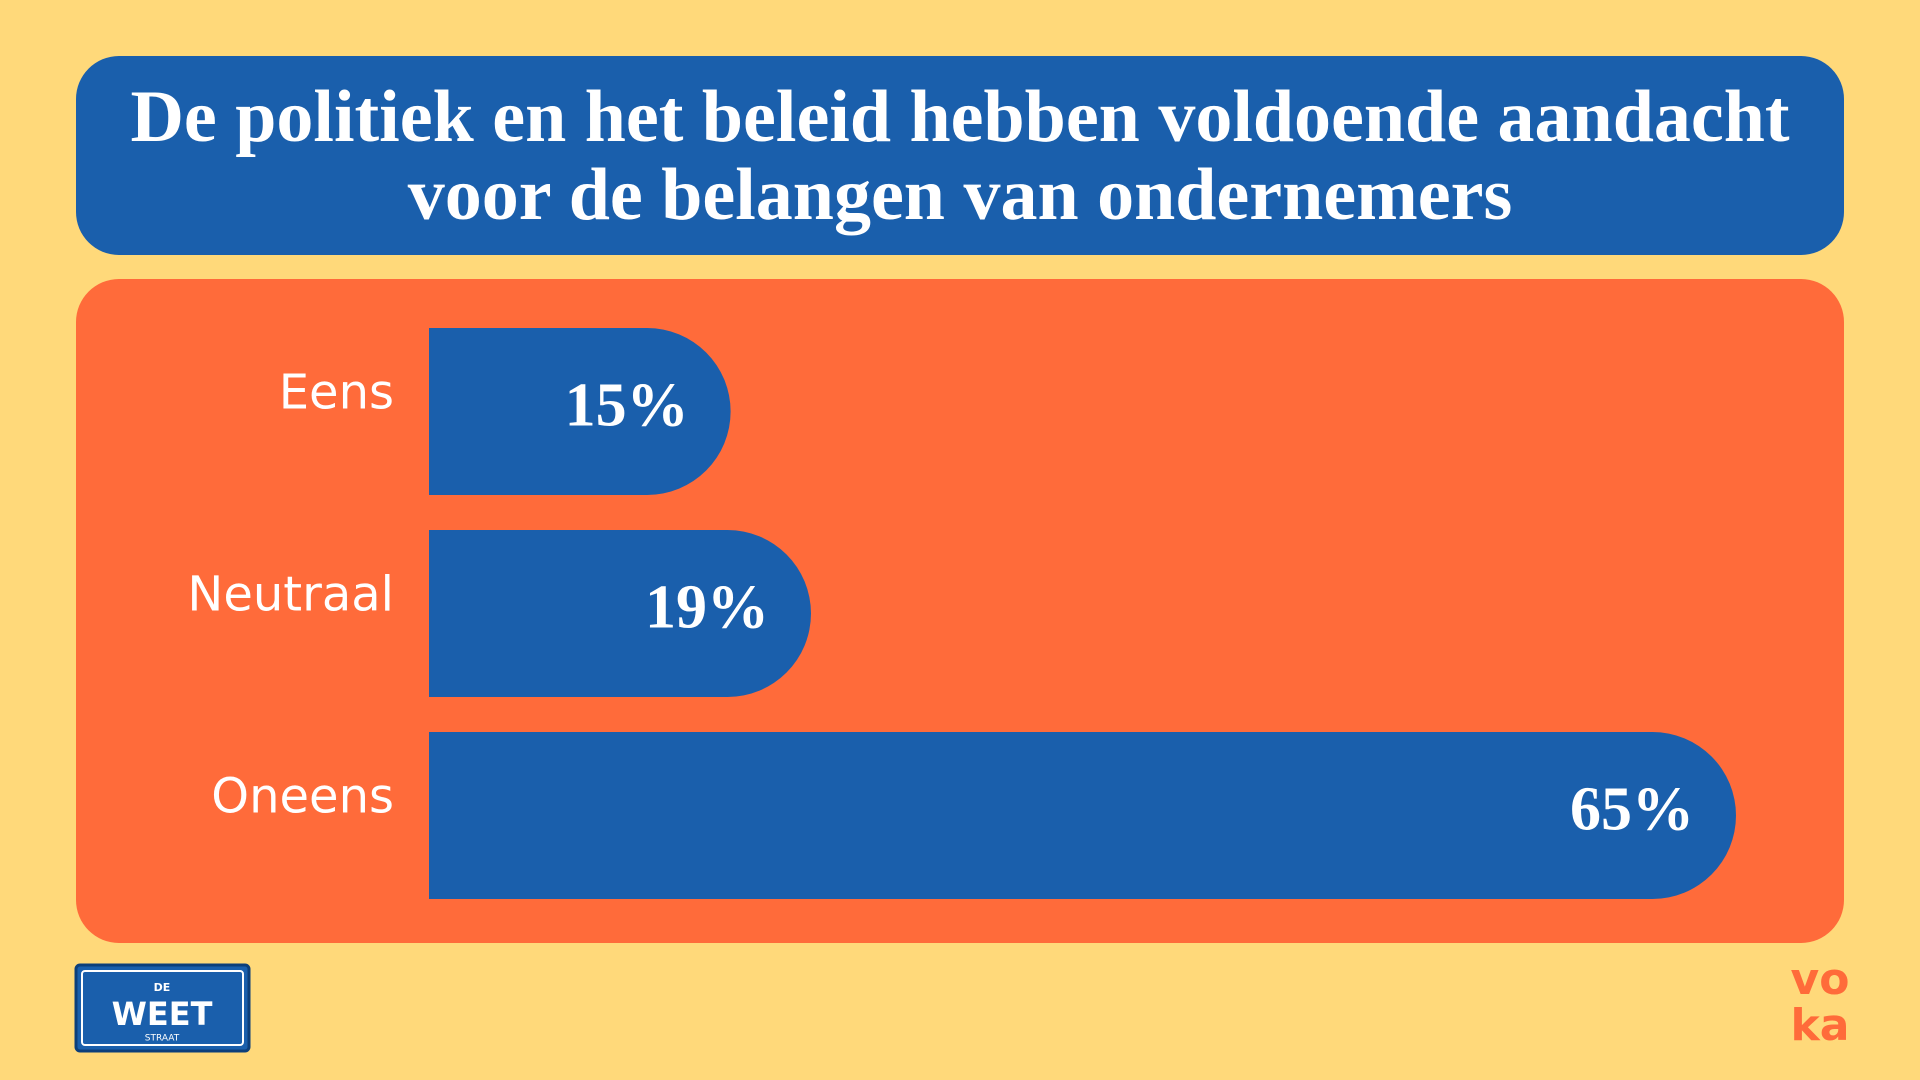 Image resolution: width=1920 pixels, height=1080 pixels. What do you see at coordinates (302, 797) in the screenshot?
I see `category-label: Oneens` at bounding box center [302, 797].